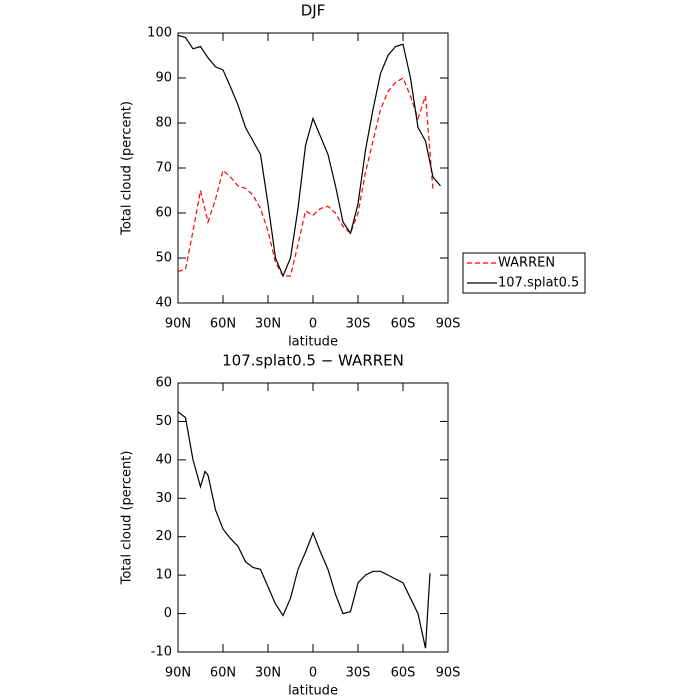 This screenshot has width=700, height=700. I want to click on y-tick-label: 80, so click(163, 123).